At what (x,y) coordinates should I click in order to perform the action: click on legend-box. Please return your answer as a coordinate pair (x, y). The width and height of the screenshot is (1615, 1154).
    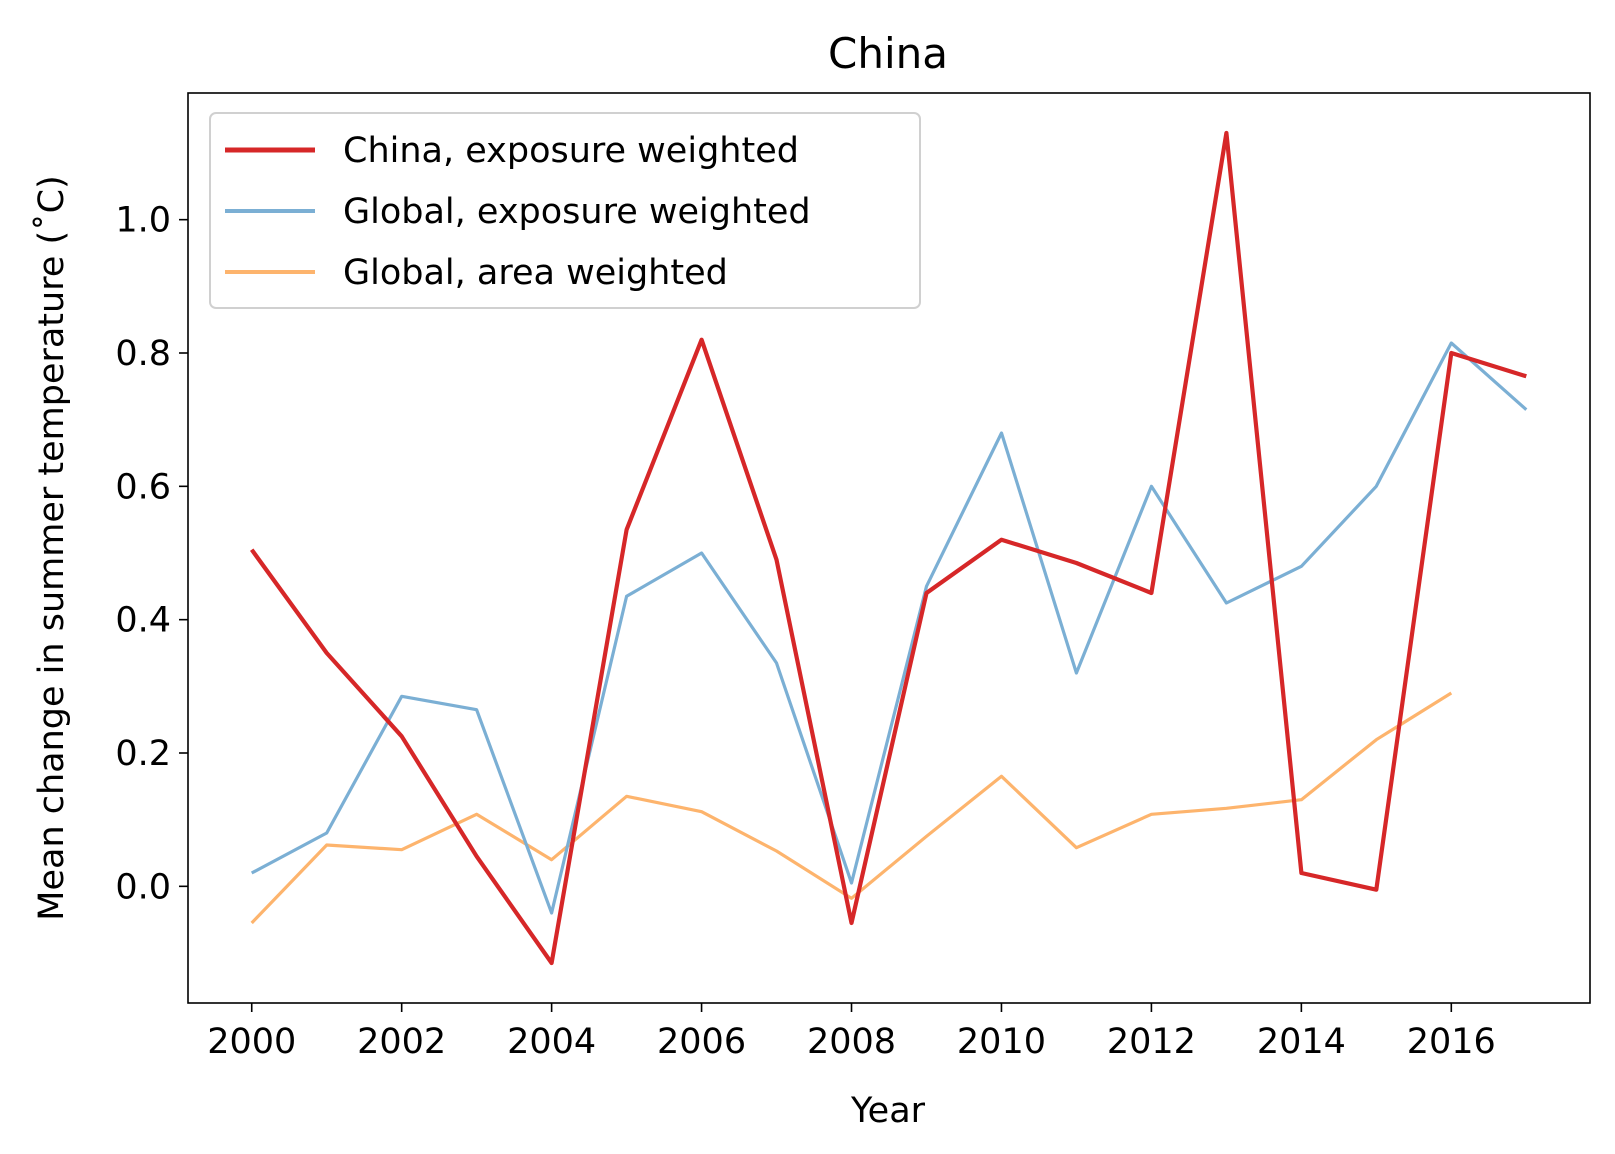
    Looking at the image, I should click on (565, 210).